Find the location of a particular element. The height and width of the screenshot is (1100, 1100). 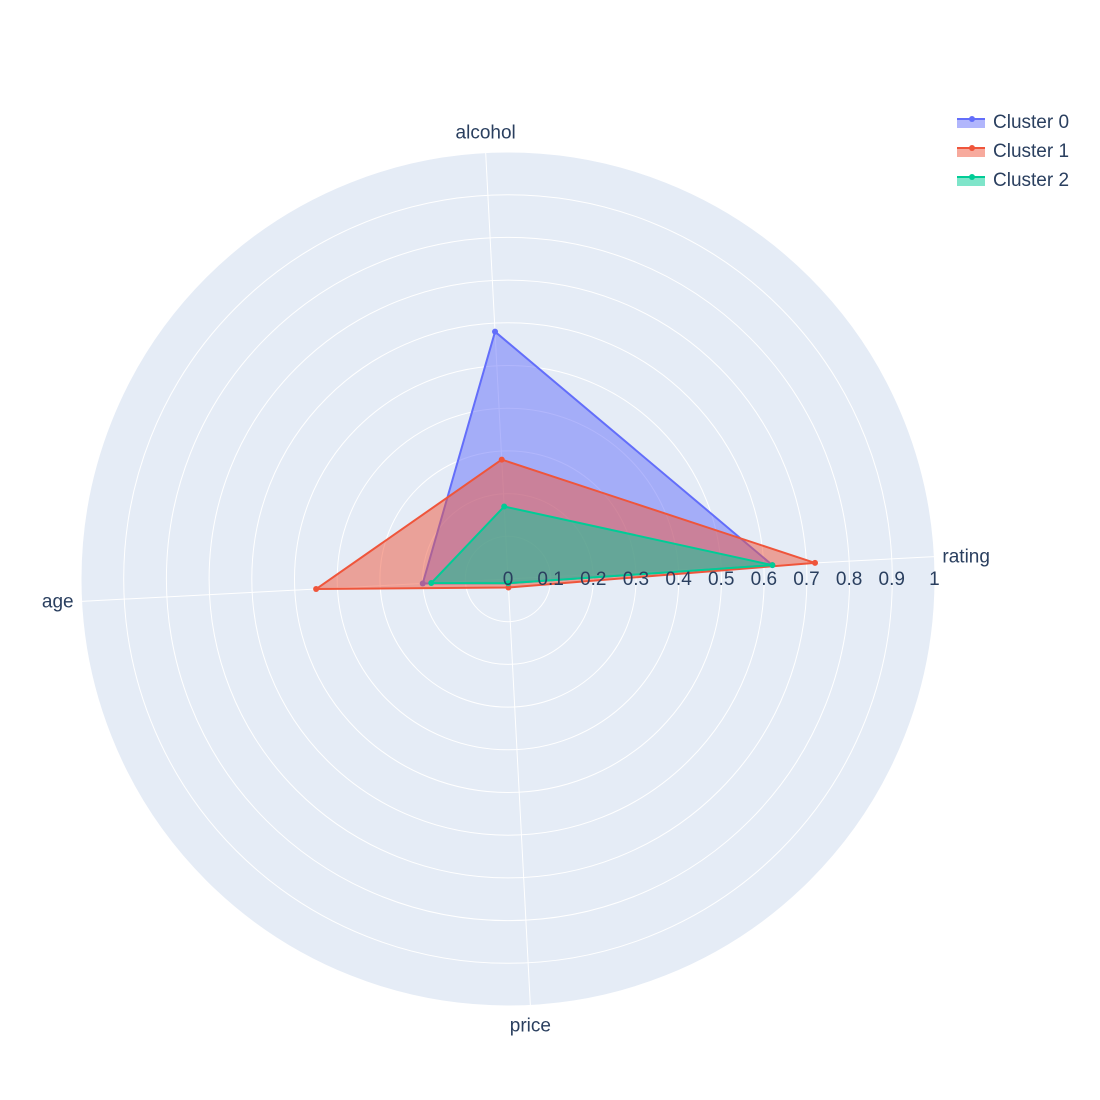

radial-tick-label: 0.6 is located at coordinates (764, 579).